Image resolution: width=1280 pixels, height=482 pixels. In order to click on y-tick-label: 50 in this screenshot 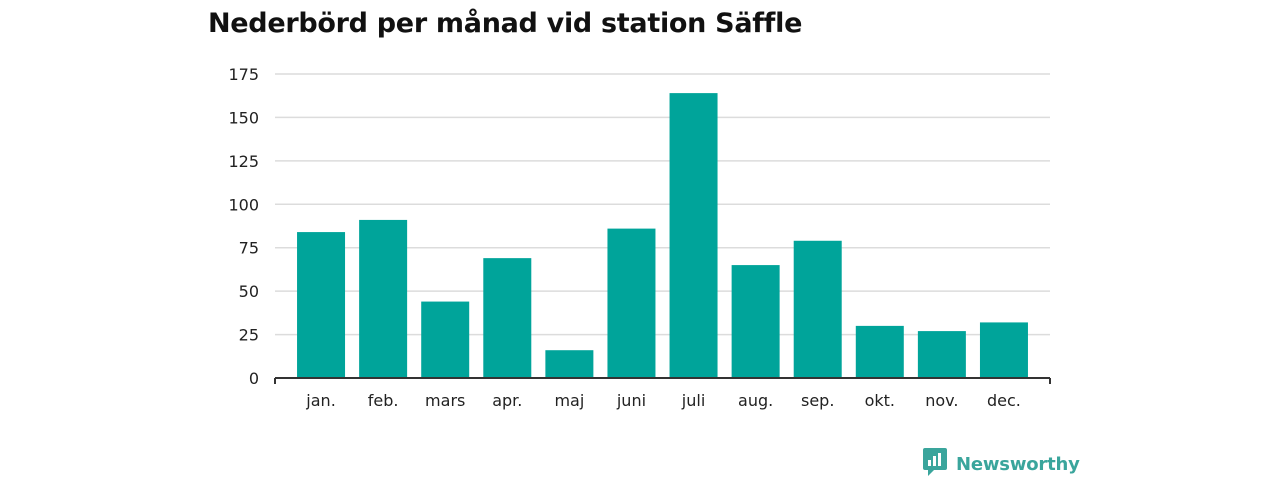, I will do `click(249, 291)`.